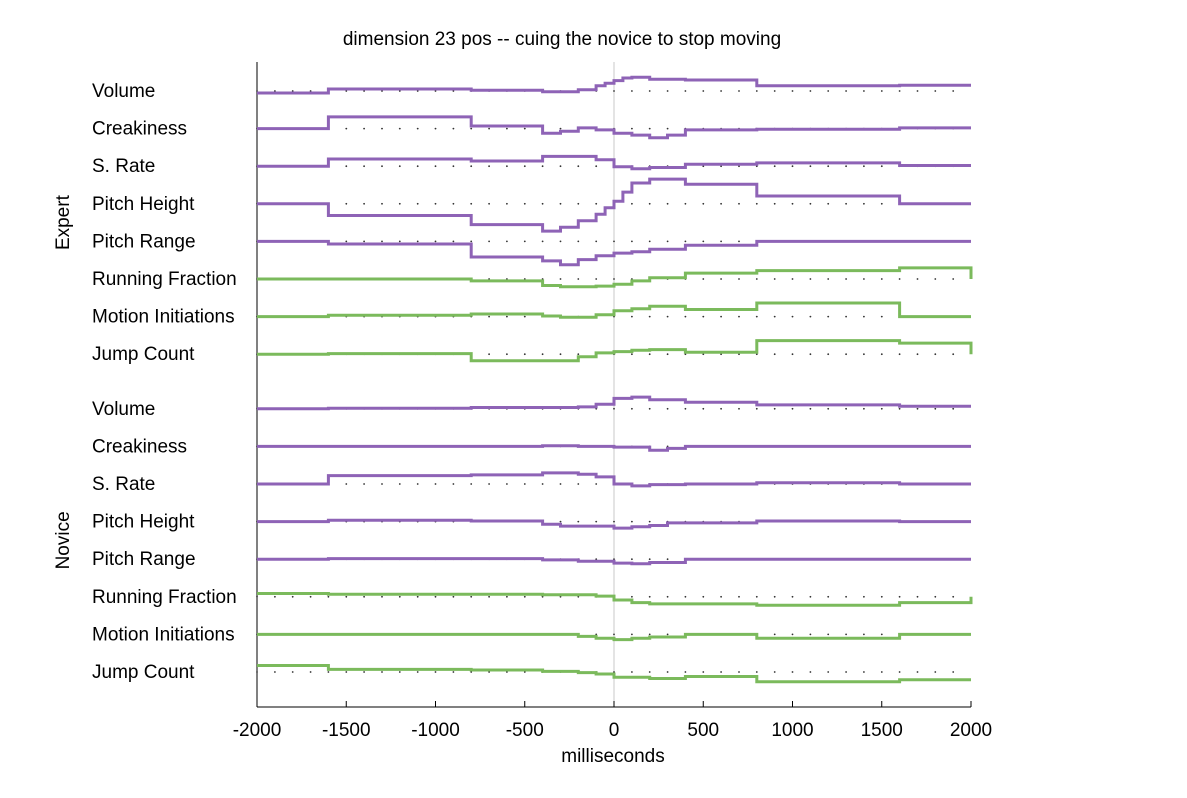 This screenshot has width=1187, height=798. I want to click on series-line-novice-pitch-range, so click(614, 561).